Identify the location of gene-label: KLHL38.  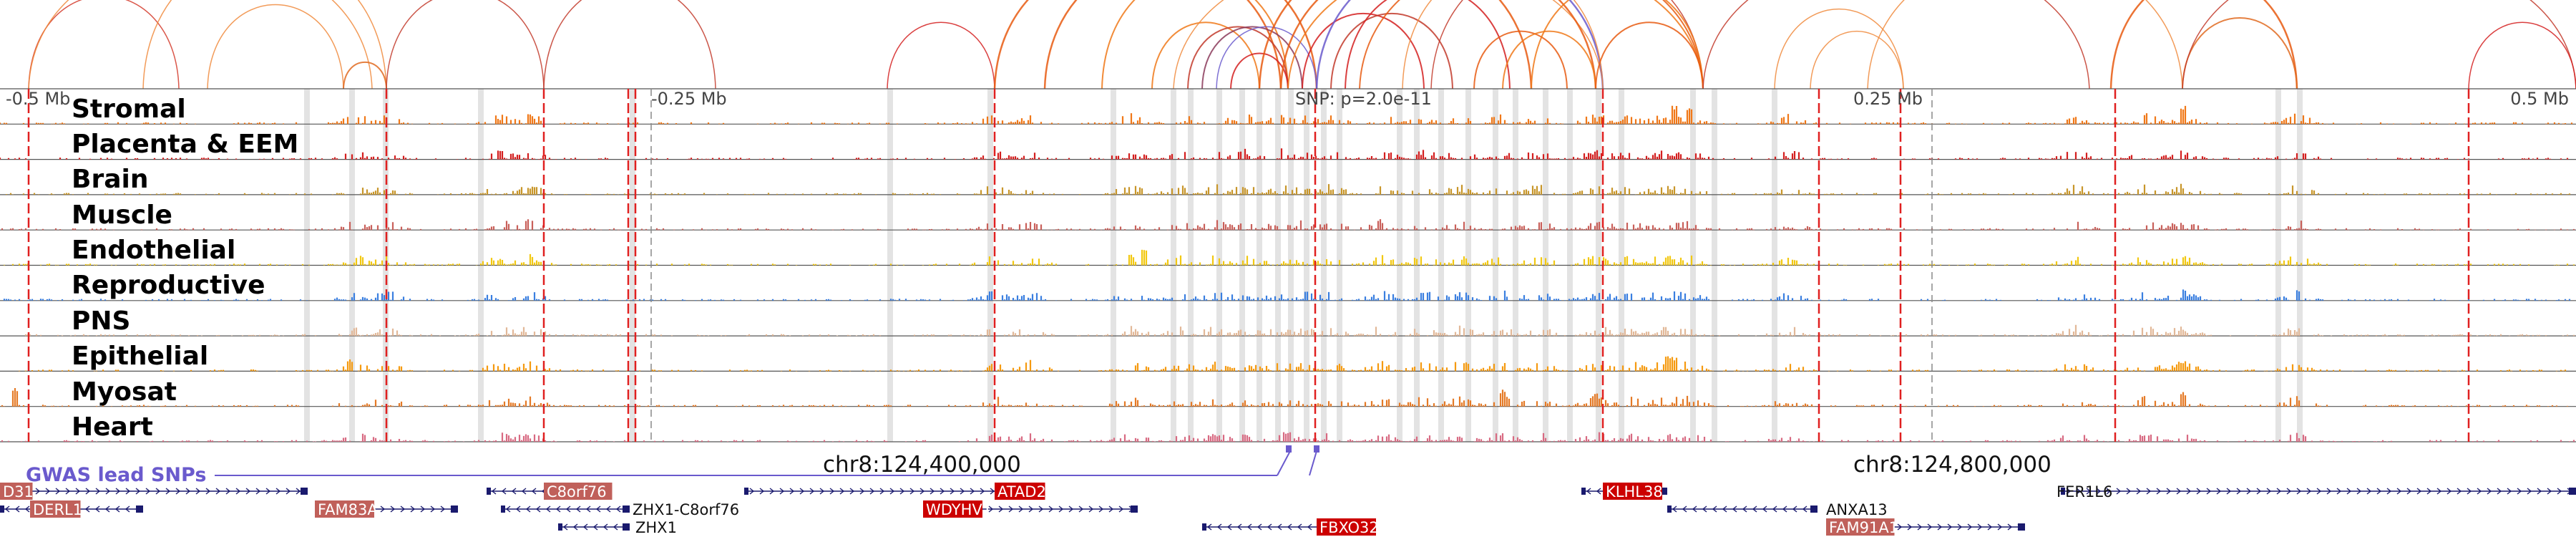
(1635, 491).